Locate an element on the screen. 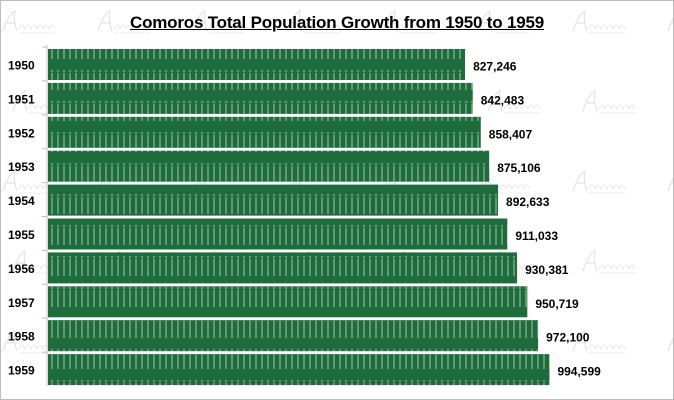 This screenshot has height=400, width=674. category-label: 1954 is located at coordinates (21, 201).